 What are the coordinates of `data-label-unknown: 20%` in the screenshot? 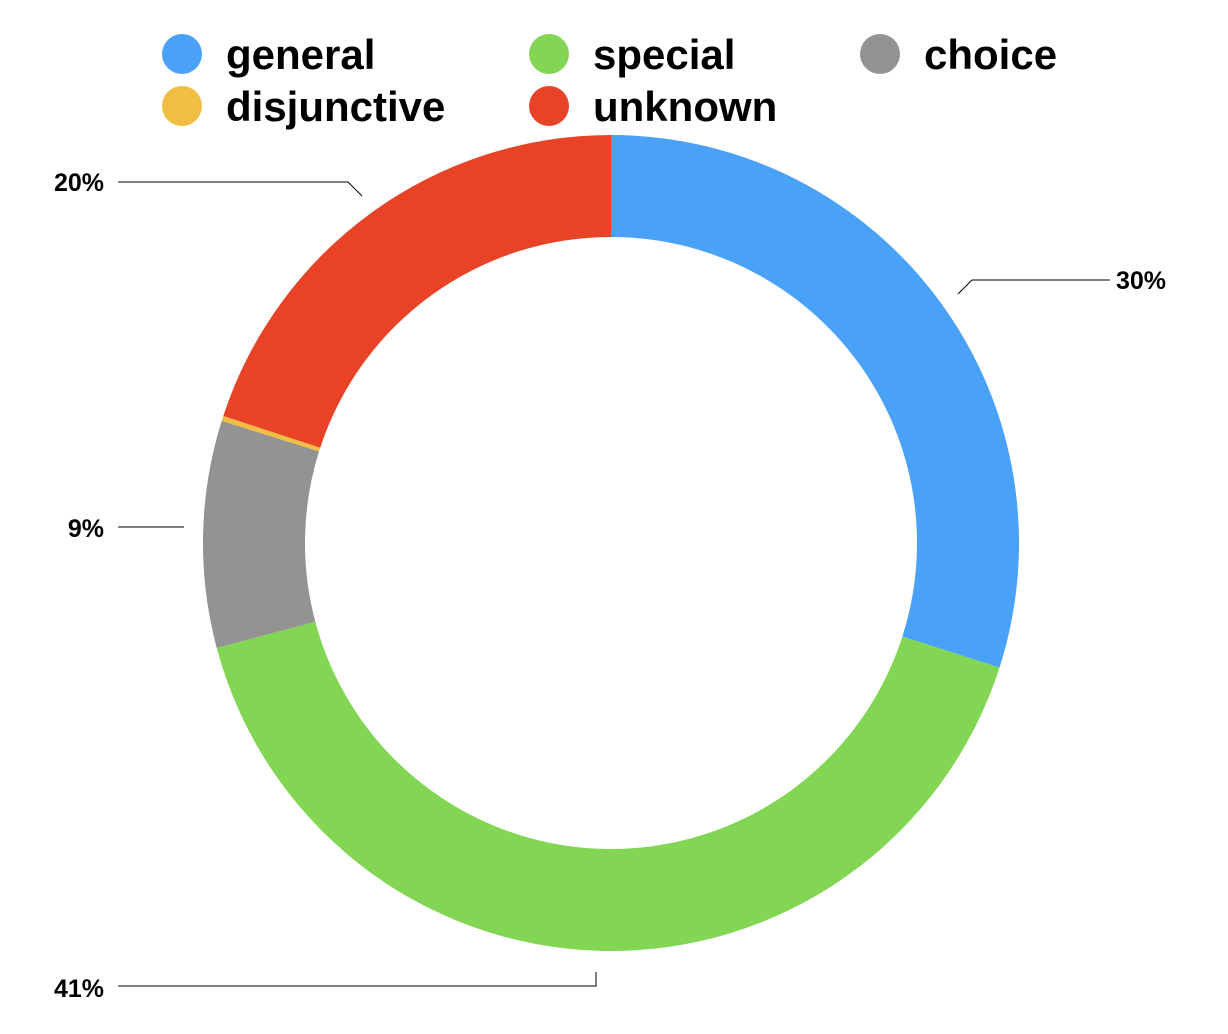 It's located at (79, 183).